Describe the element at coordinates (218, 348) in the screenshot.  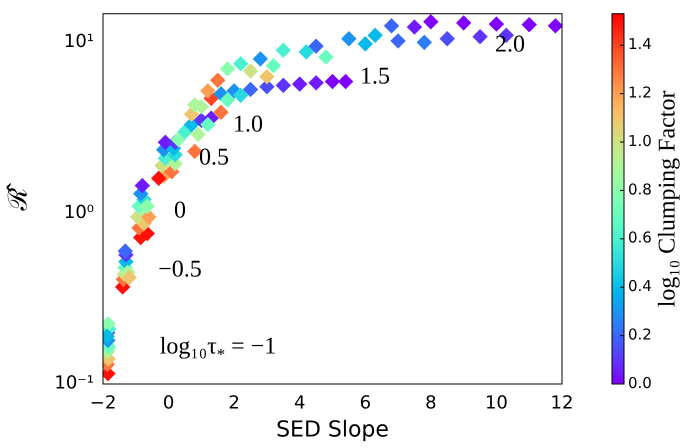
I see `annotation: log₁₀τ* = −1` at that location.